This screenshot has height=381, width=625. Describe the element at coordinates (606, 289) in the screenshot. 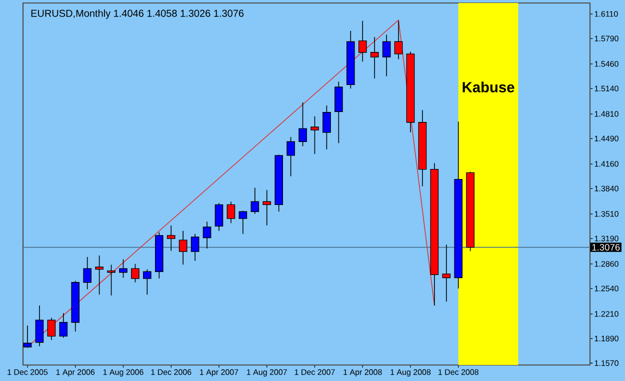

I see `y-tick-label: 1.2540` at that location.